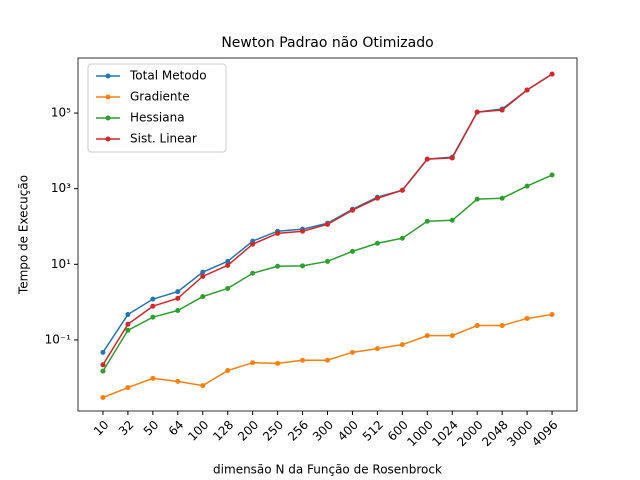 The height and width of the screenshot is (480, 640). Describe the element at coordinates (327, 470) in the screenshot. I see `x-axis-label: dimensão N da Função de Rosenbrock` at that location.